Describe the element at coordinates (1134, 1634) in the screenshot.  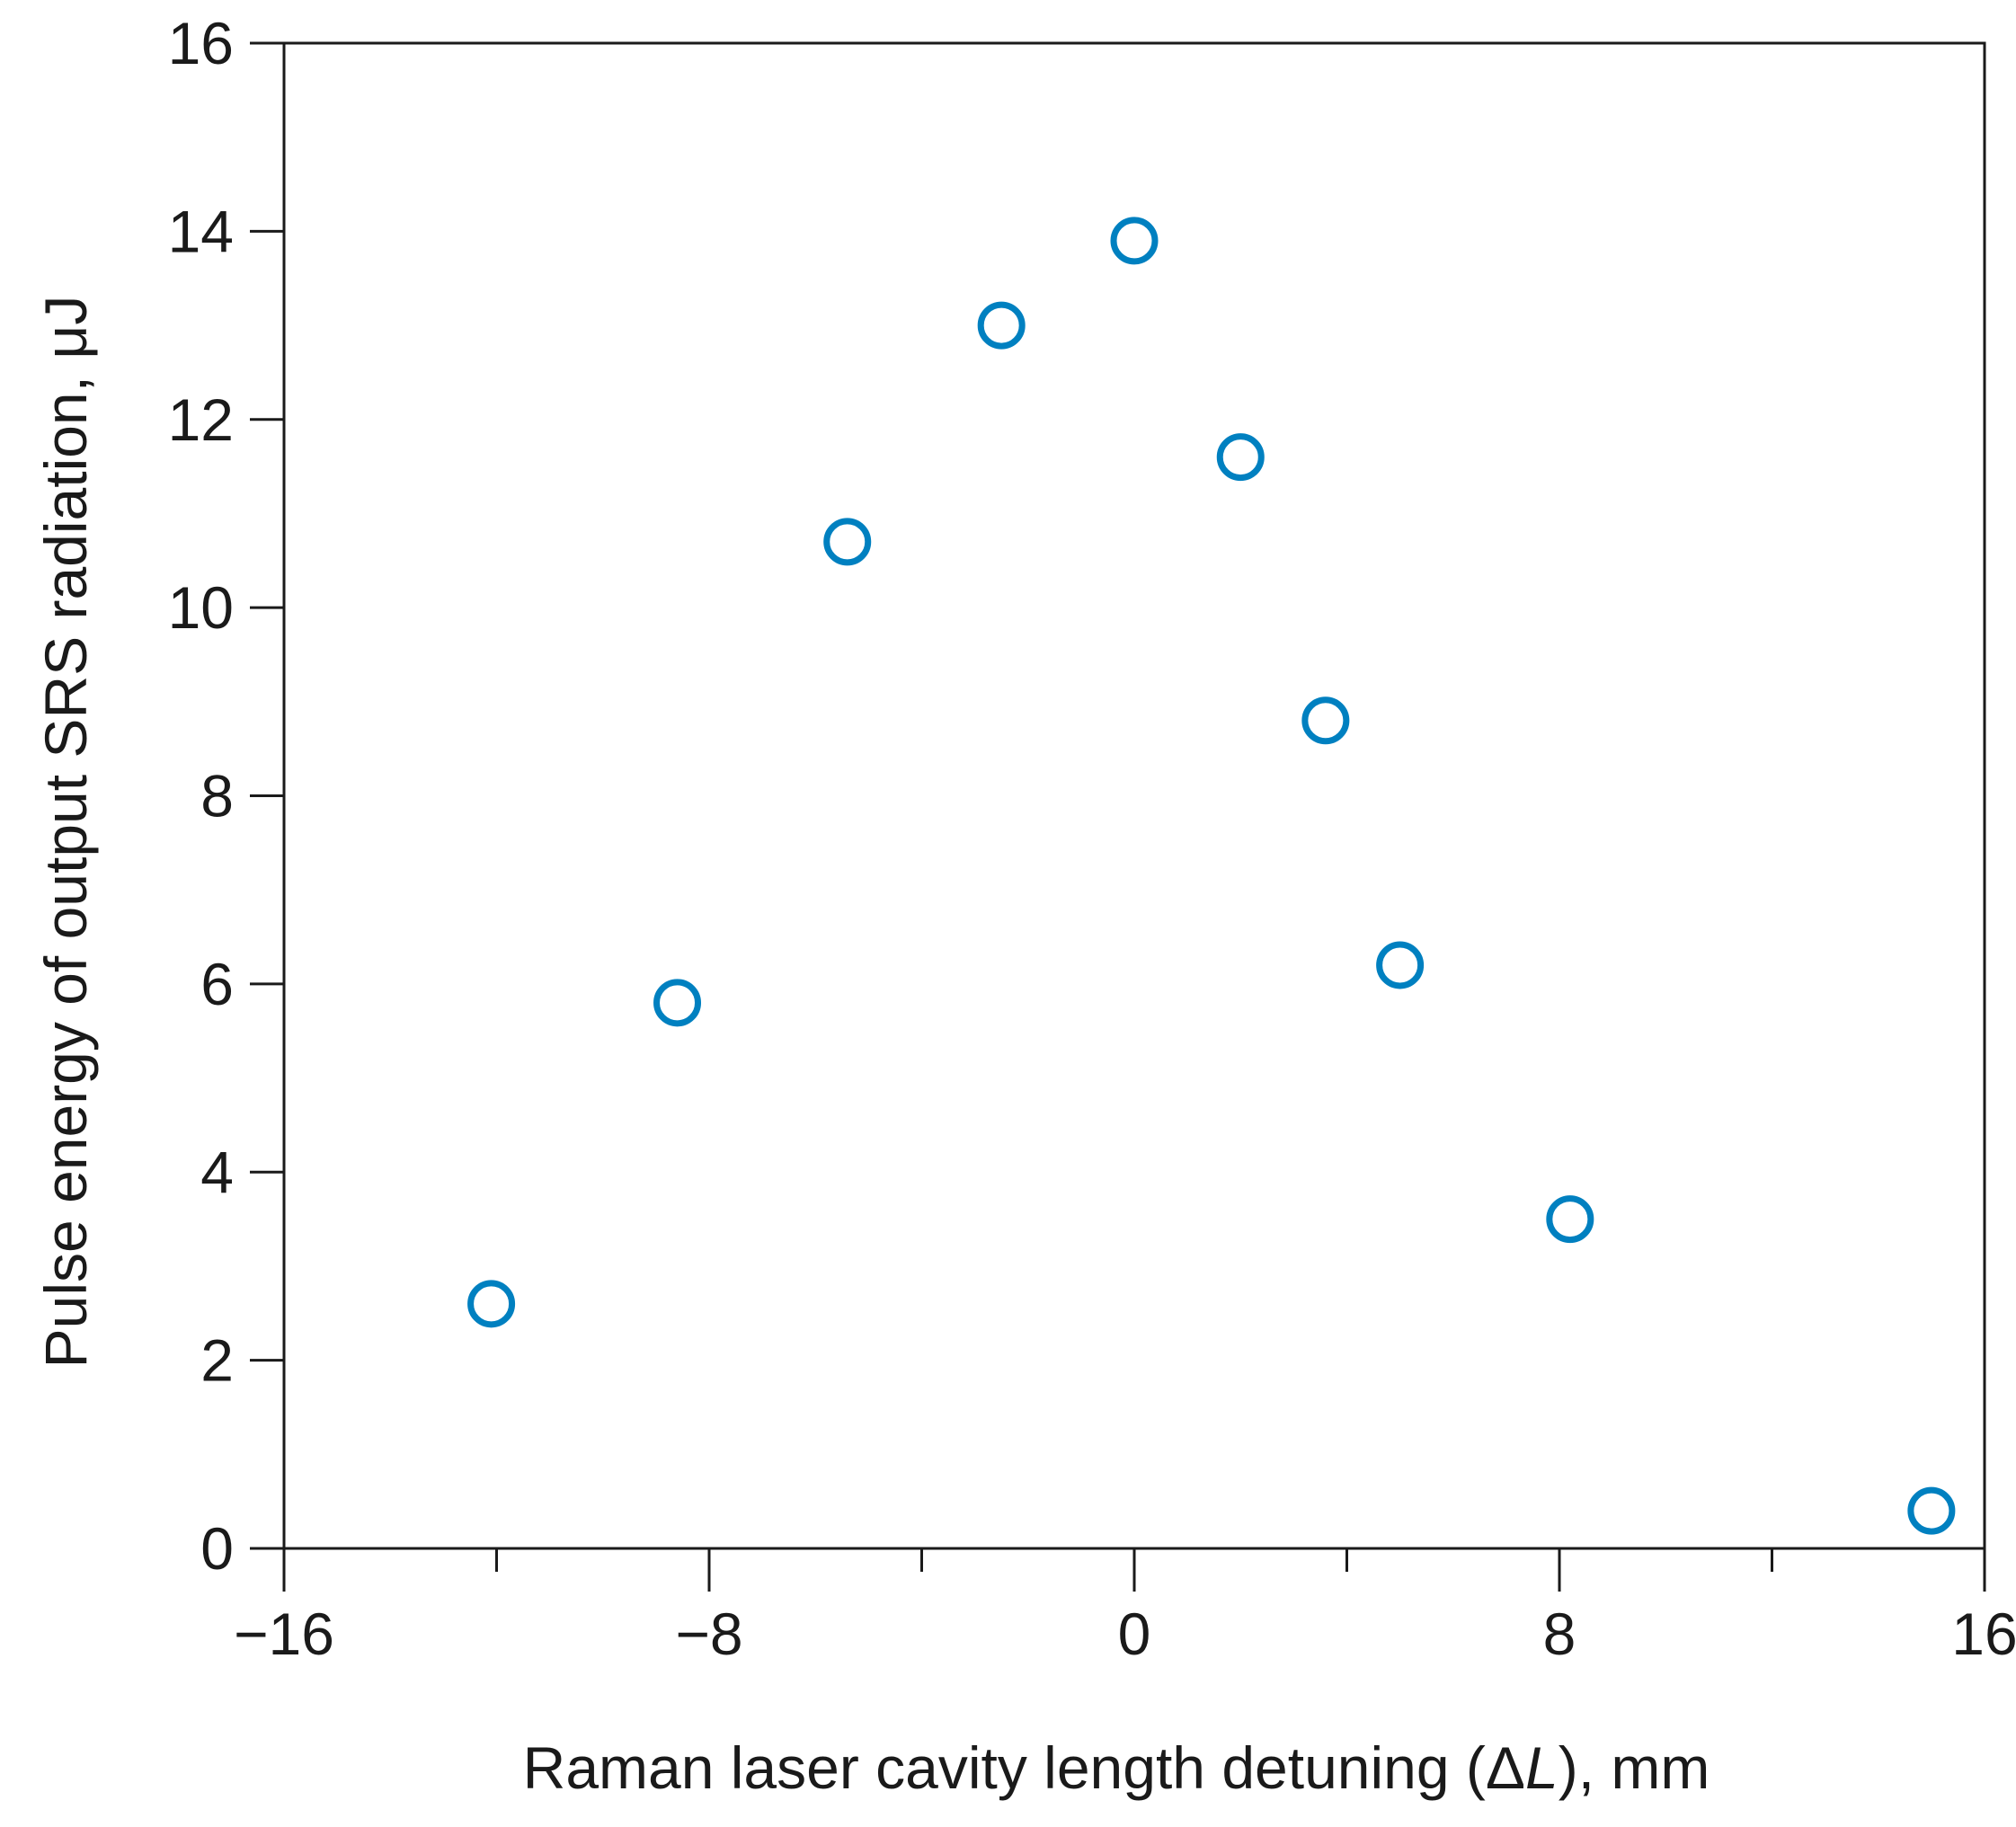
I see `x-tick-label: 0` at that location.